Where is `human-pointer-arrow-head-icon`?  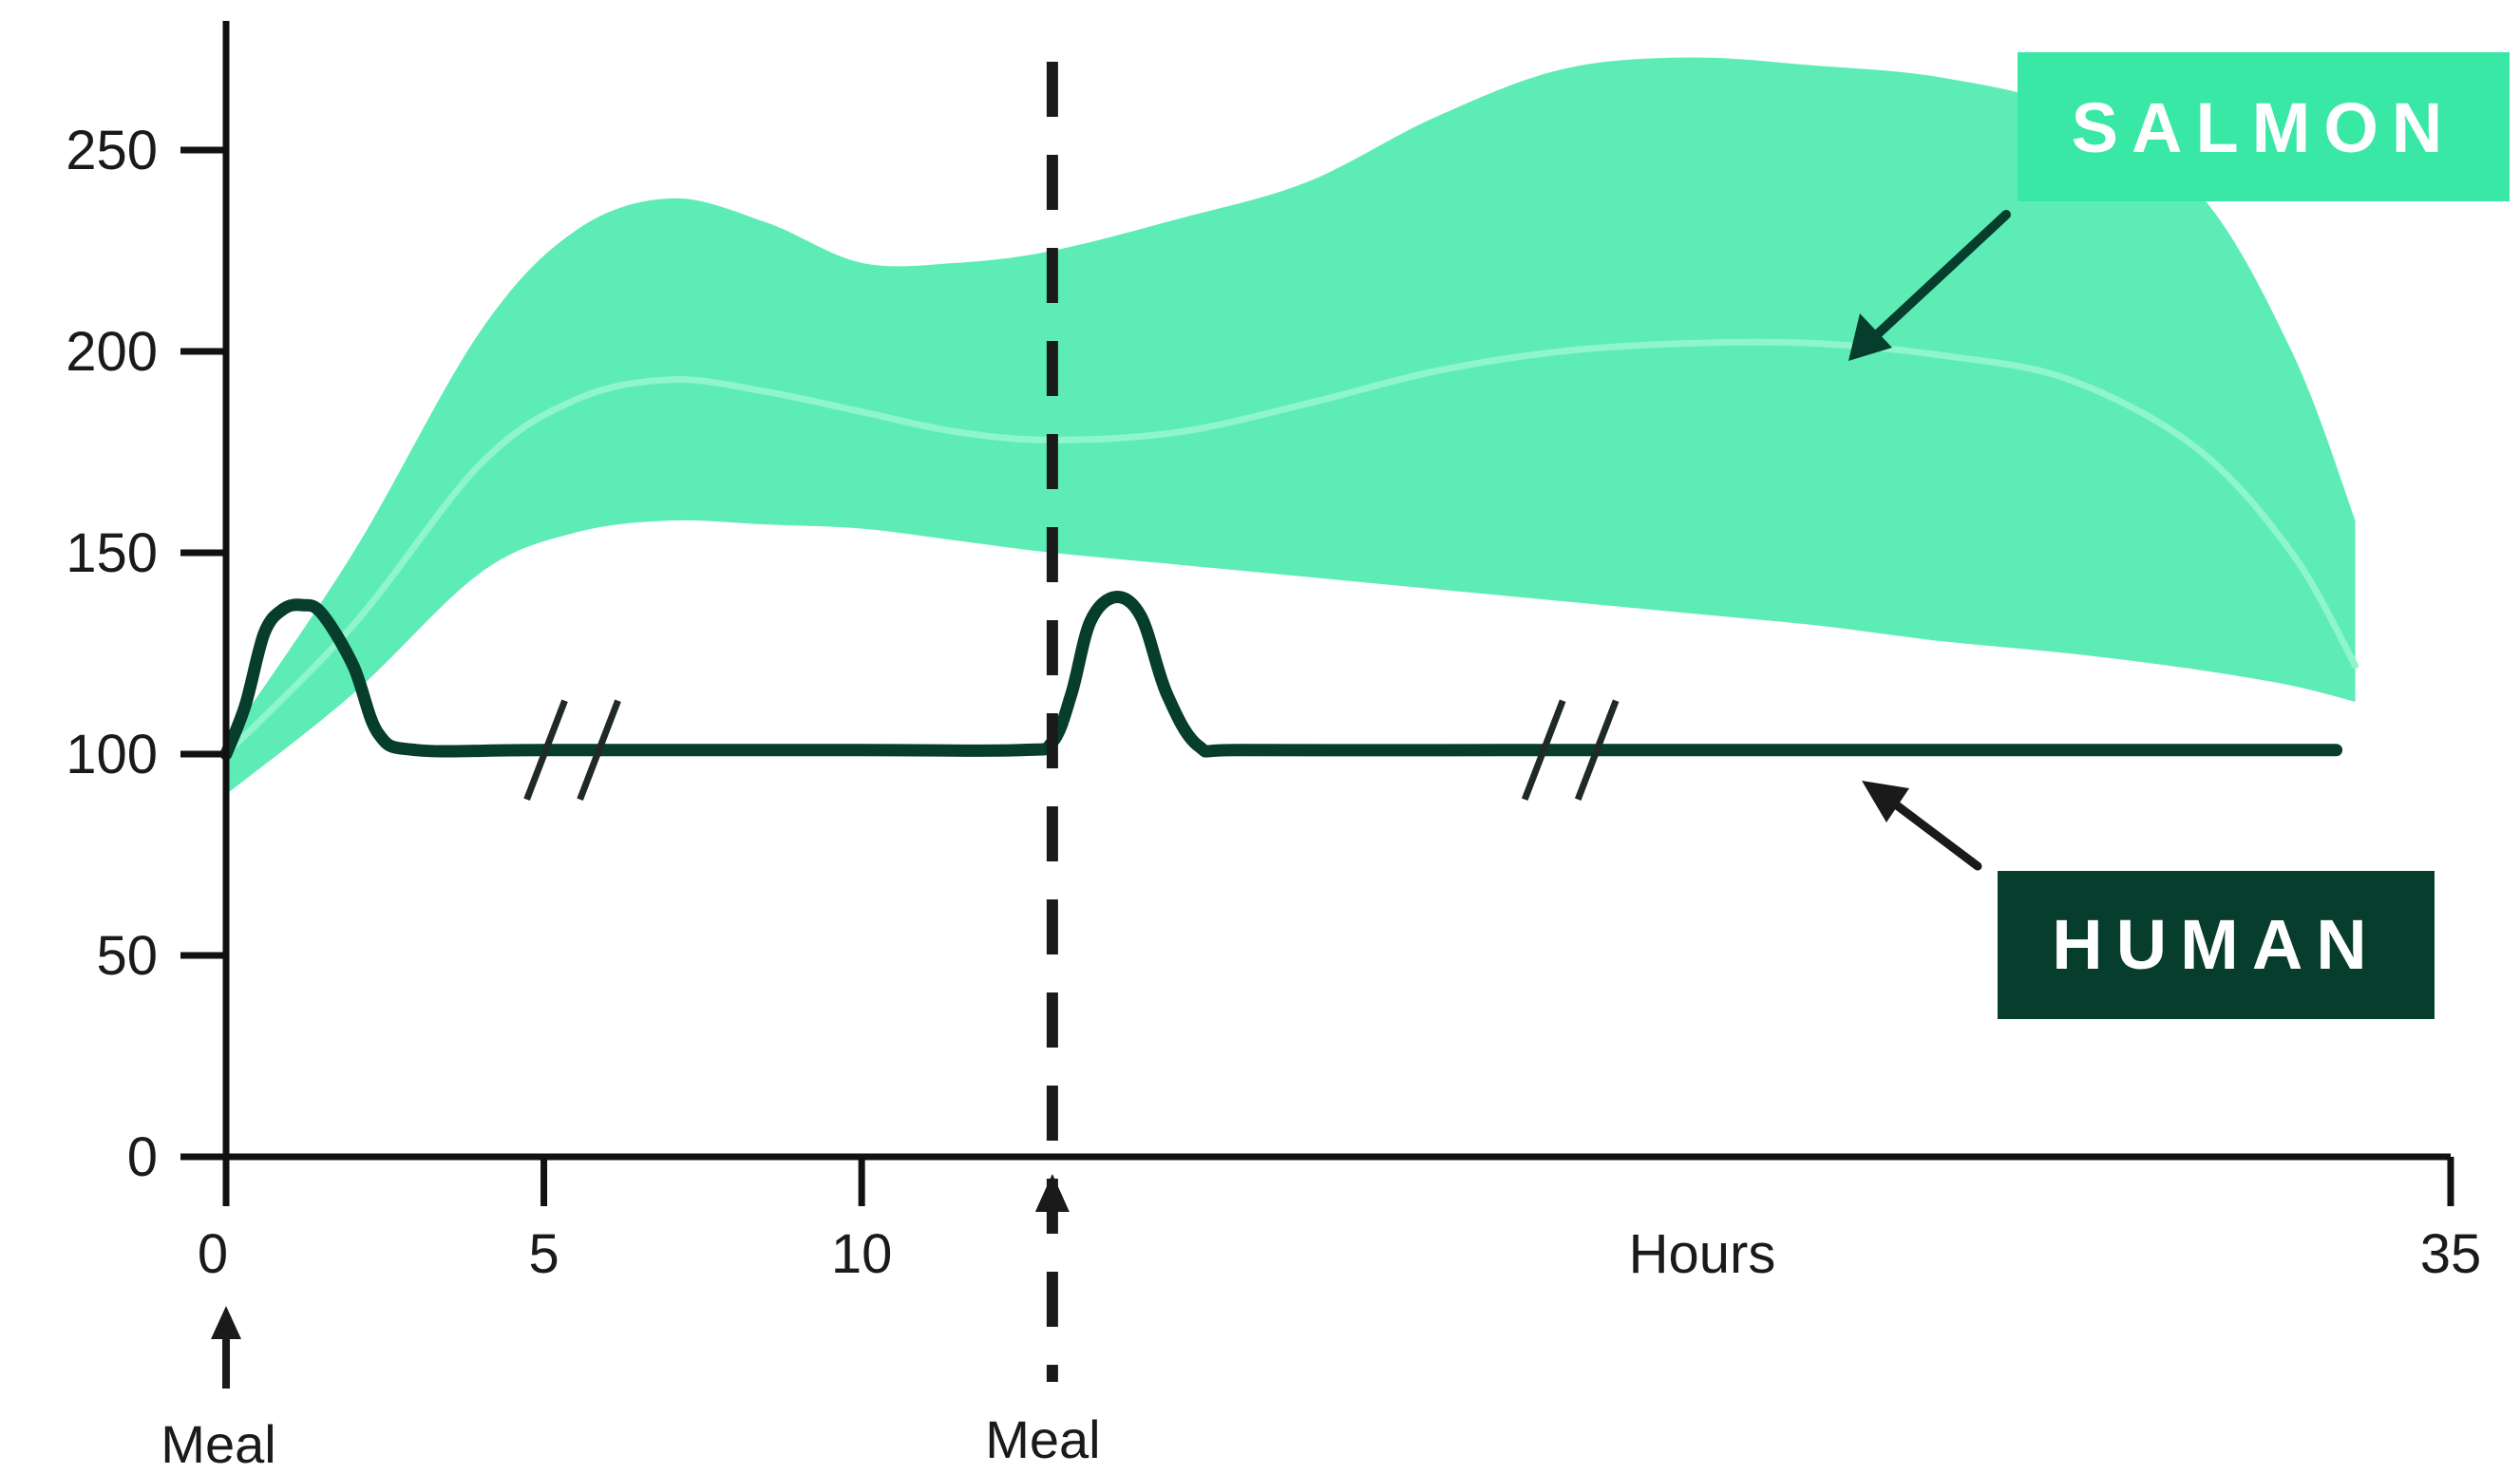 human-pointer-arrow-head-icon is located at coordinates (1885, 801).